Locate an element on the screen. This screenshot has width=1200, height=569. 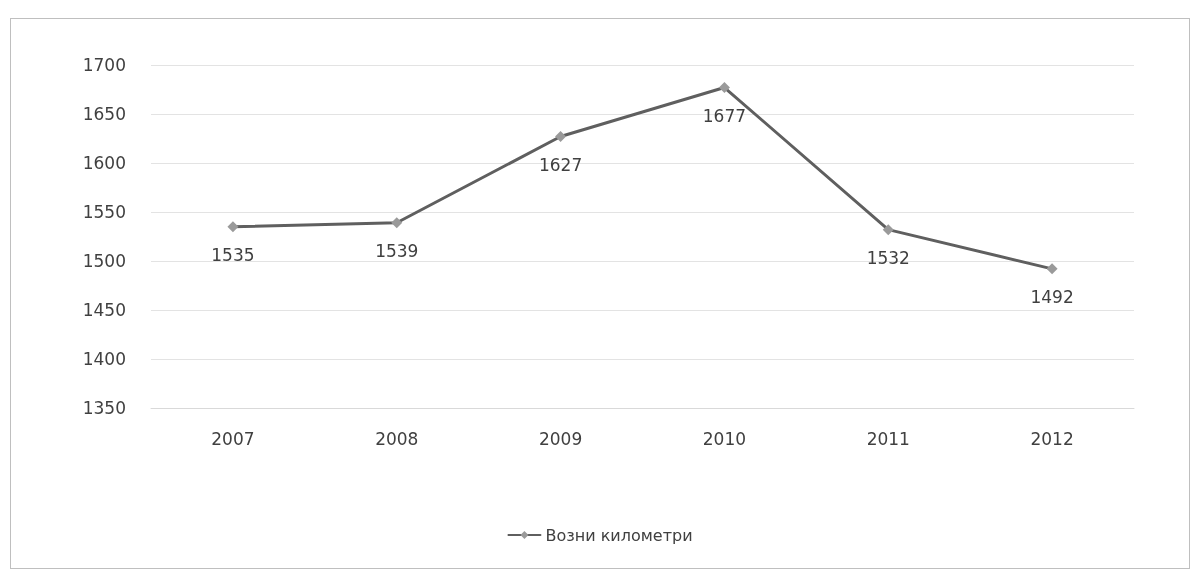
x-tick-label: 2008 is located at coordinates (397, 438).